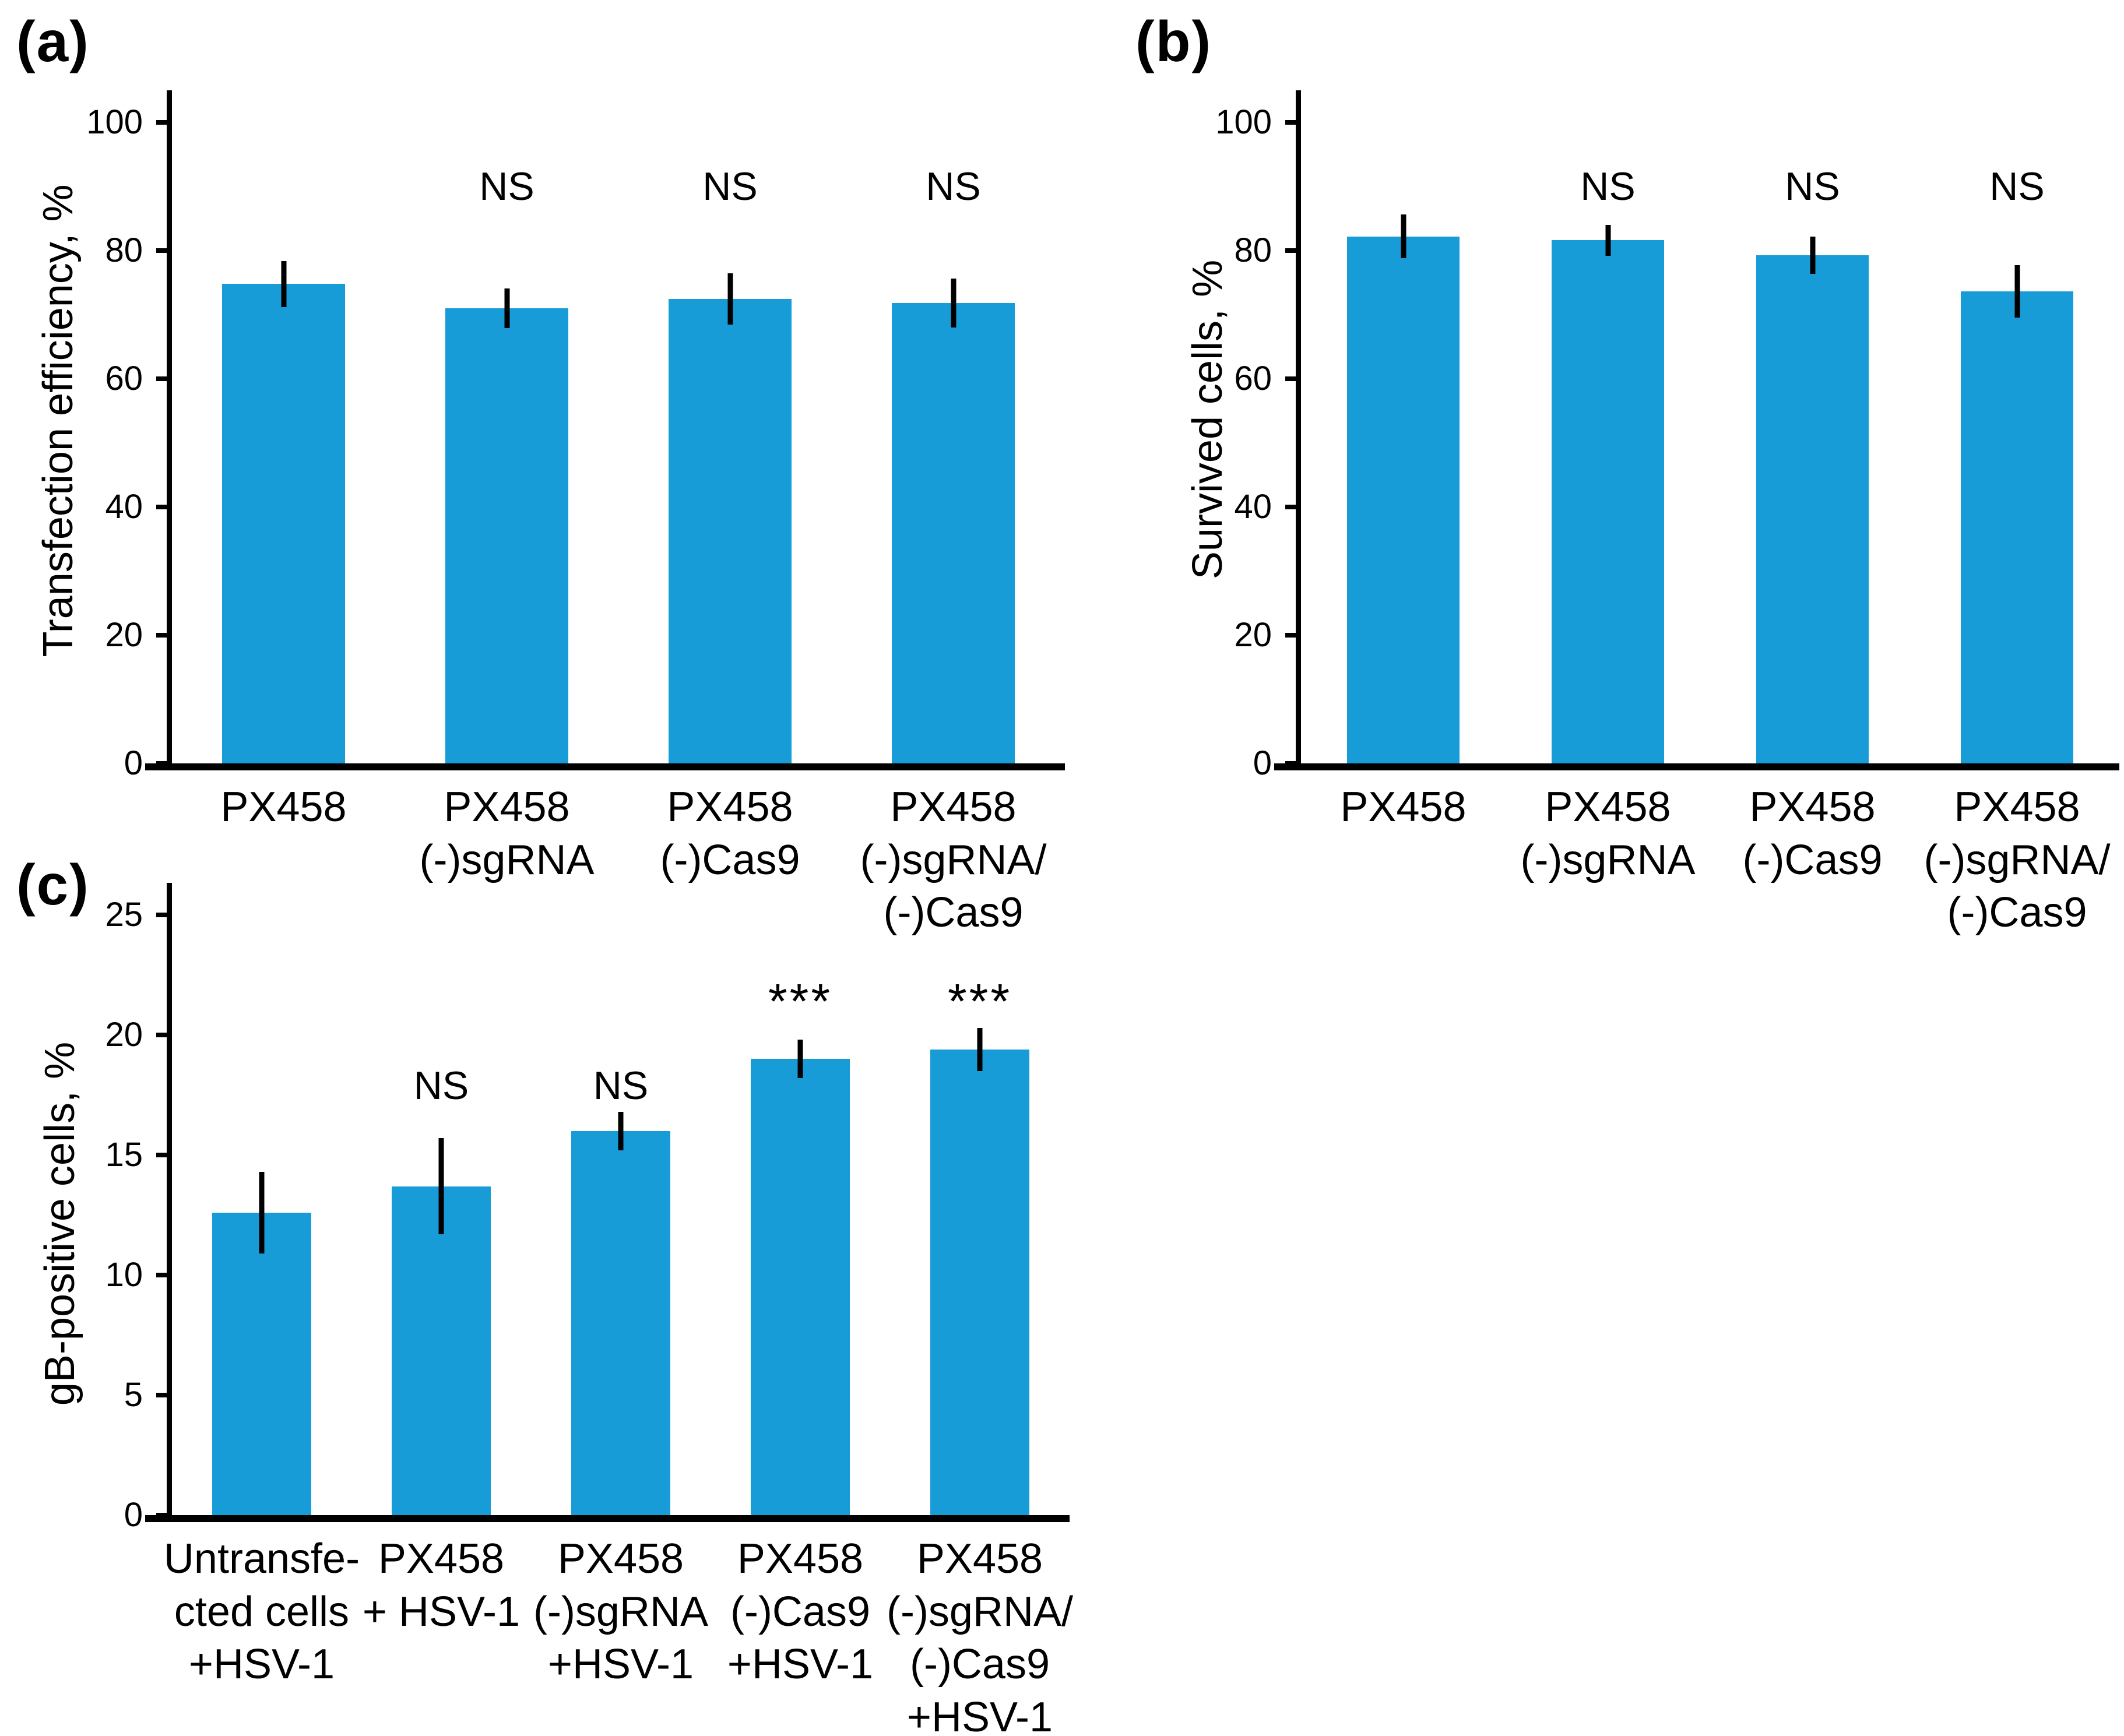 Image resolution: width=2124 pixels, height=1736 pixels. I want to click on category-label: PX458 (-)sgRNA/ (-)Cas9 +HSV-1, so click(980, 1636).